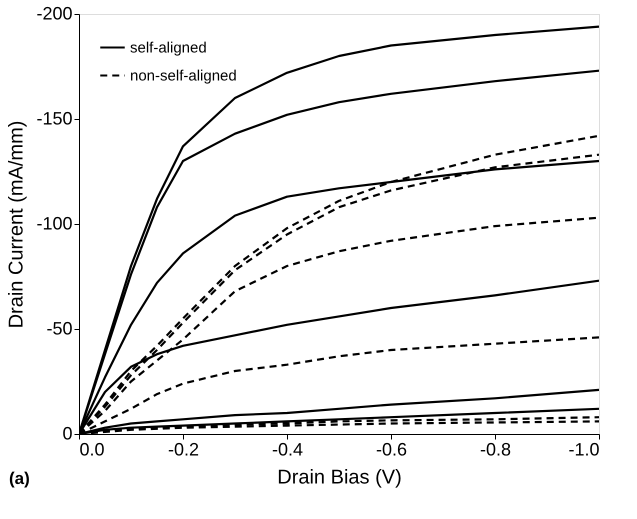  Describe the element at coordinates (59, 328) in the screenshot. I see `y-tick-label: -50` at that location.